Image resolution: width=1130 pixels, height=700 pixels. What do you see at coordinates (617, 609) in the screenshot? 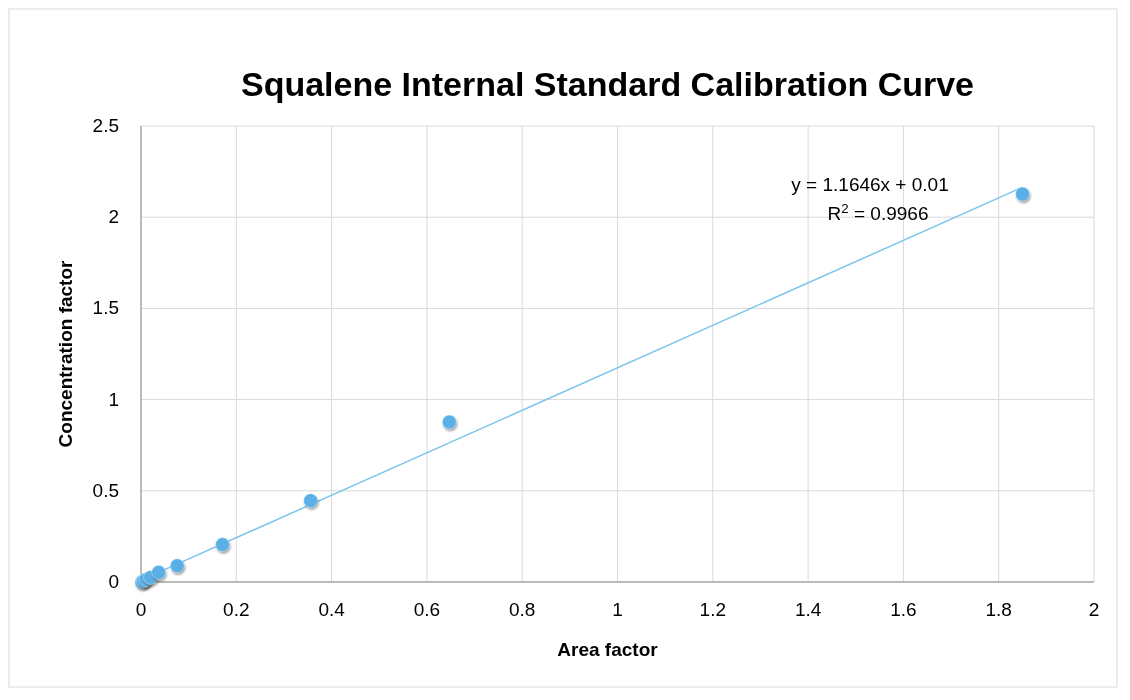
I see `x-tick-label: 1` at bounding box center [617, 609].